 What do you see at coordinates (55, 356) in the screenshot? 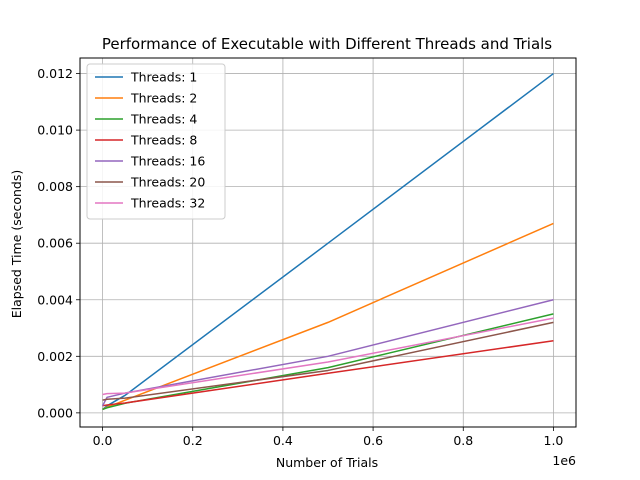
I see `y-tick-label: 0.002` at bounding box center [55, 356].